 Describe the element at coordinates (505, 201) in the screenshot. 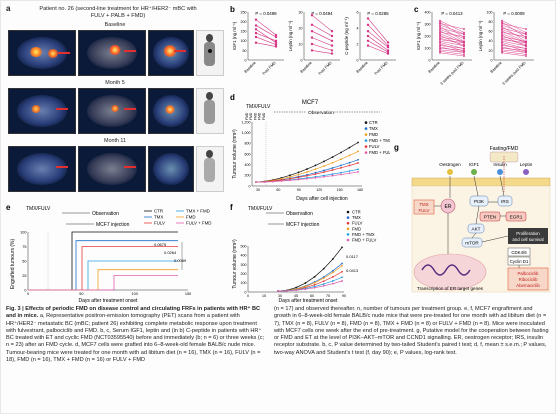

I see `node-irs: IRS` at that location.